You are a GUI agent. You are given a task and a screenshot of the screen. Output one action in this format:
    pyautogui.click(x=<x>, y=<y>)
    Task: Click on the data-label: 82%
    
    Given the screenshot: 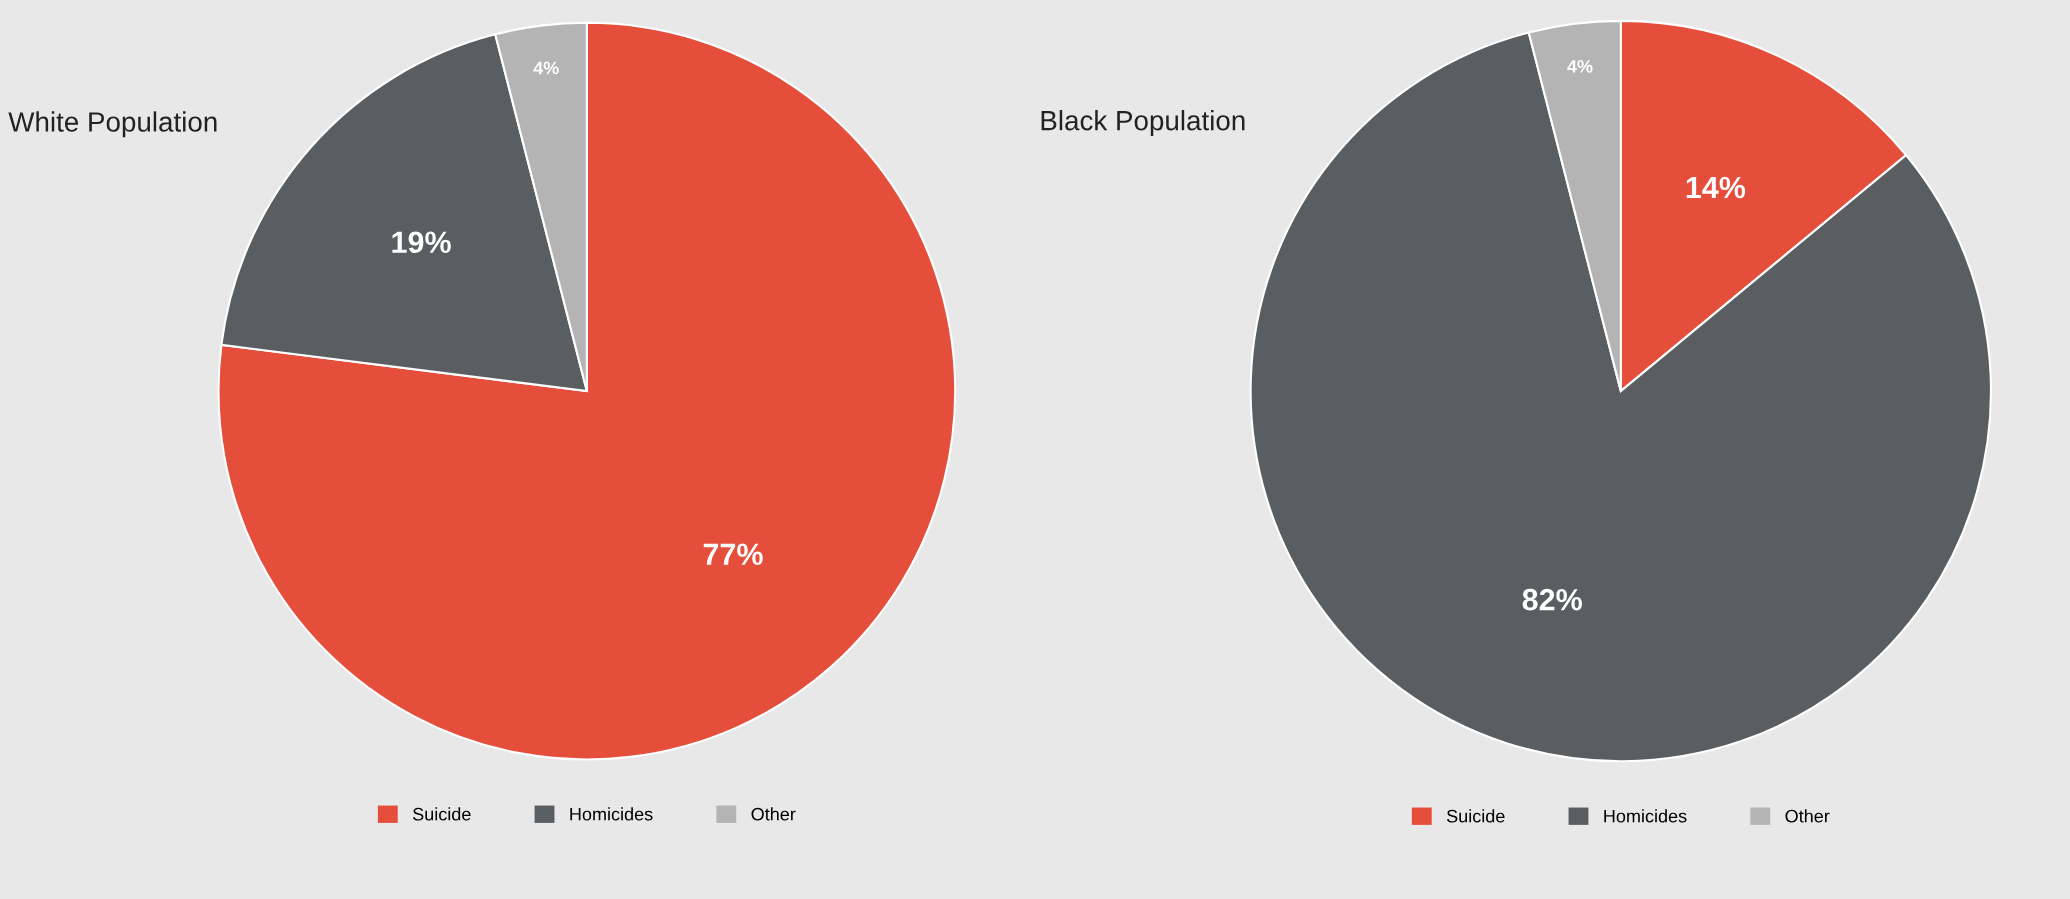 What is the action you would take?
    pyautogui.click(x=1552, y=599)
    